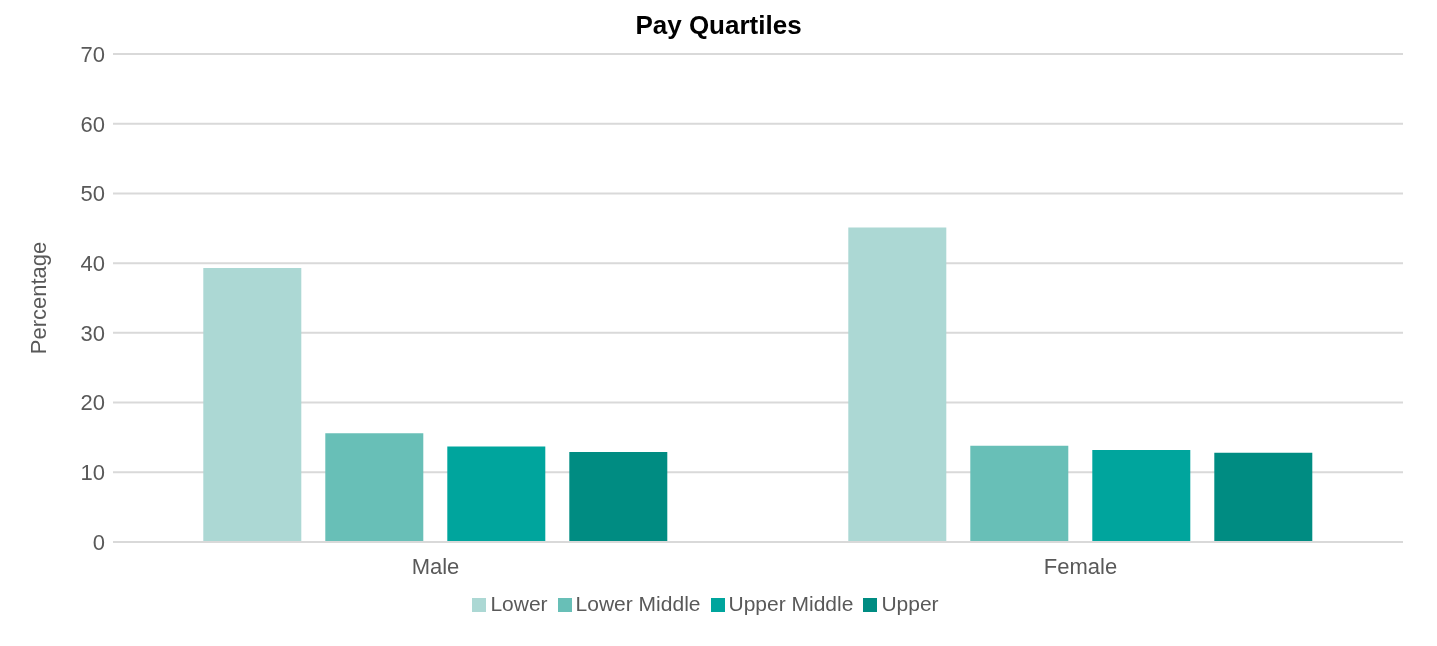 This screenshot has height=646, width=1437. I want to click on legend-label: Lower, so click(519, 603).